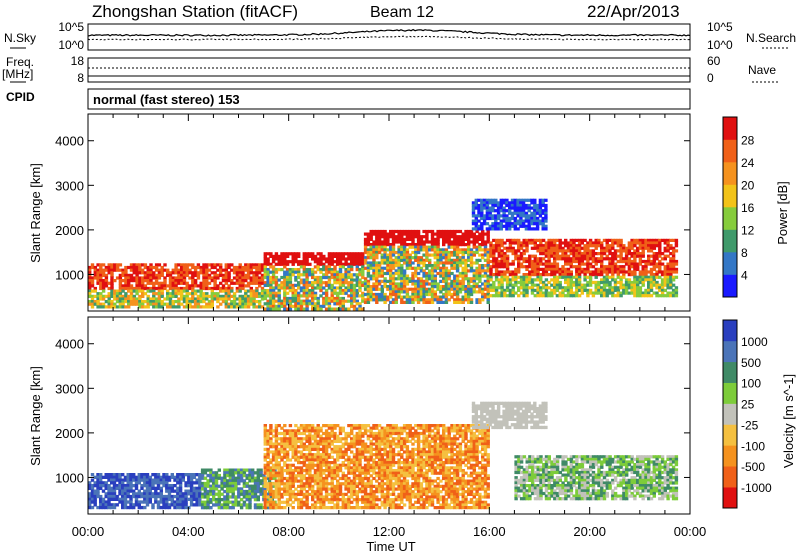 The height and width of the screenshot is (554, 800). I want to click on power-y-tick-label: 2000, so click(69, 230).